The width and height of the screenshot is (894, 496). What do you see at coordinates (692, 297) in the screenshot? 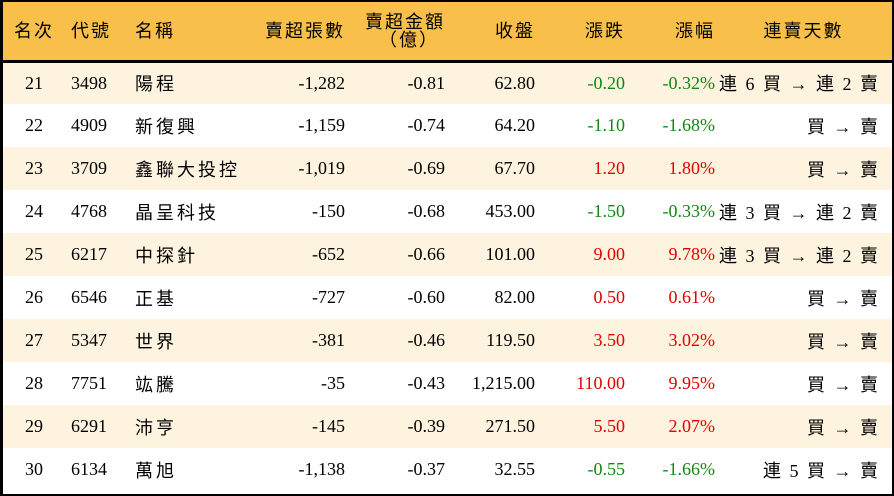
I see `cell-change-pct: 0.61%` at bounding box center [692, 297].